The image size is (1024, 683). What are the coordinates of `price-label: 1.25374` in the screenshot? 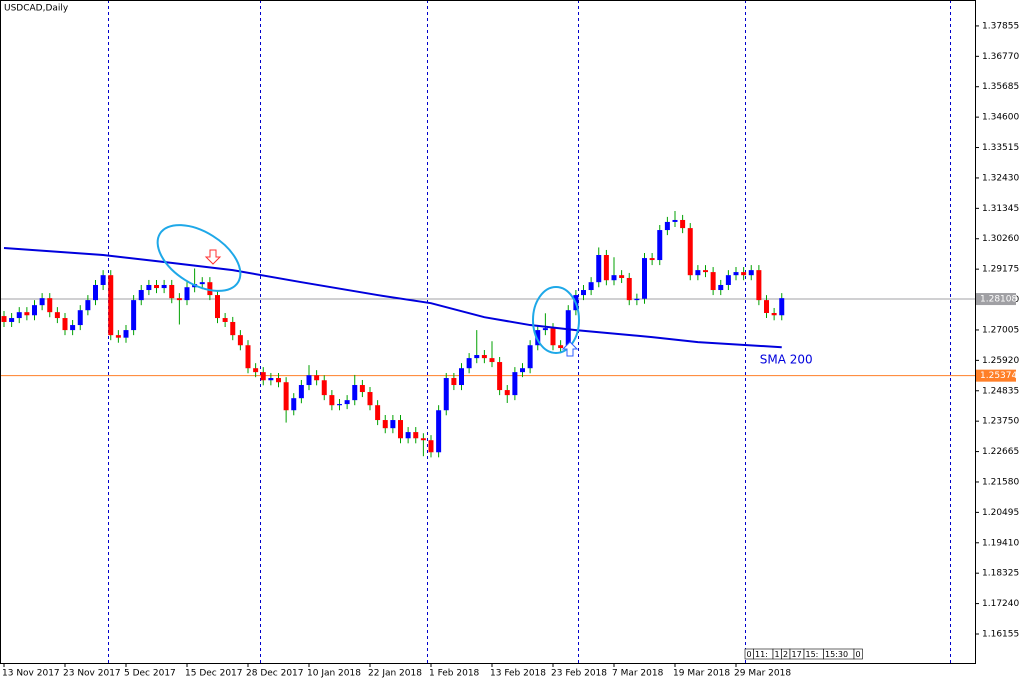 It's located at (998, 376).